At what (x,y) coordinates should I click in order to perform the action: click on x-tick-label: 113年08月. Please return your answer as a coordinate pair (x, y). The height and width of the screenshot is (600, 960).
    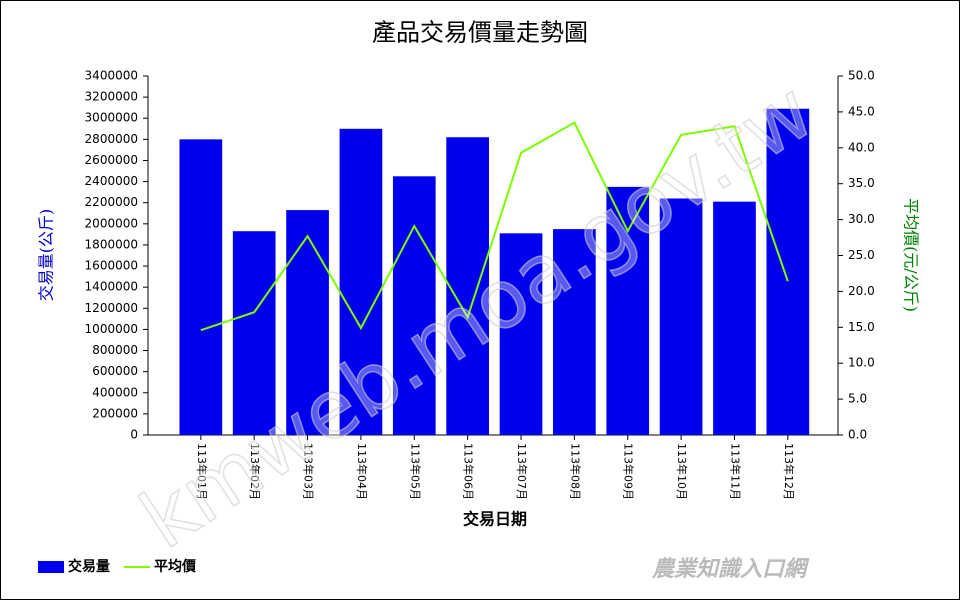
    Looking at the image, I should click on (575, 471).